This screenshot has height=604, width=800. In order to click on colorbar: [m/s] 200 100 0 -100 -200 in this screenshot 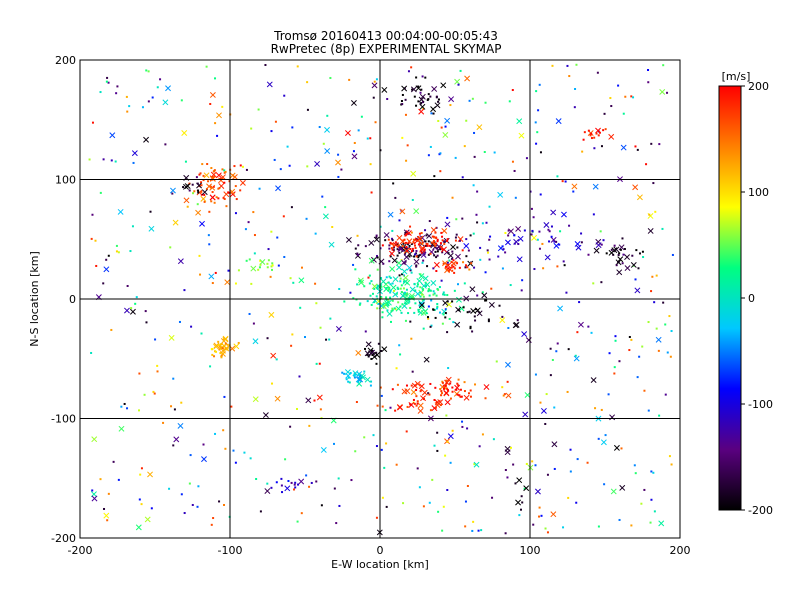, I will do `click(745, 293)`.